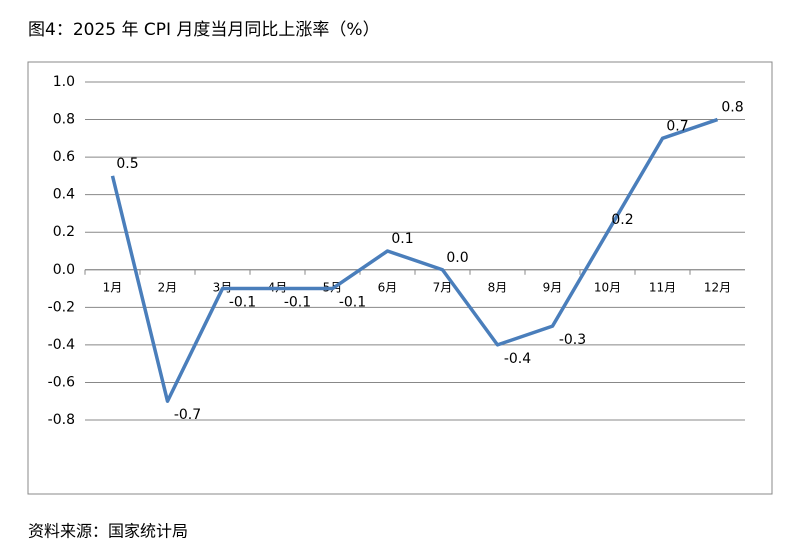 The width and height of the screenshot is (800, 550). What do you see at coordinates (64, 195) in the screenshot?
I see `y-tick-label: 0.4` at bounding box center [64, 195].